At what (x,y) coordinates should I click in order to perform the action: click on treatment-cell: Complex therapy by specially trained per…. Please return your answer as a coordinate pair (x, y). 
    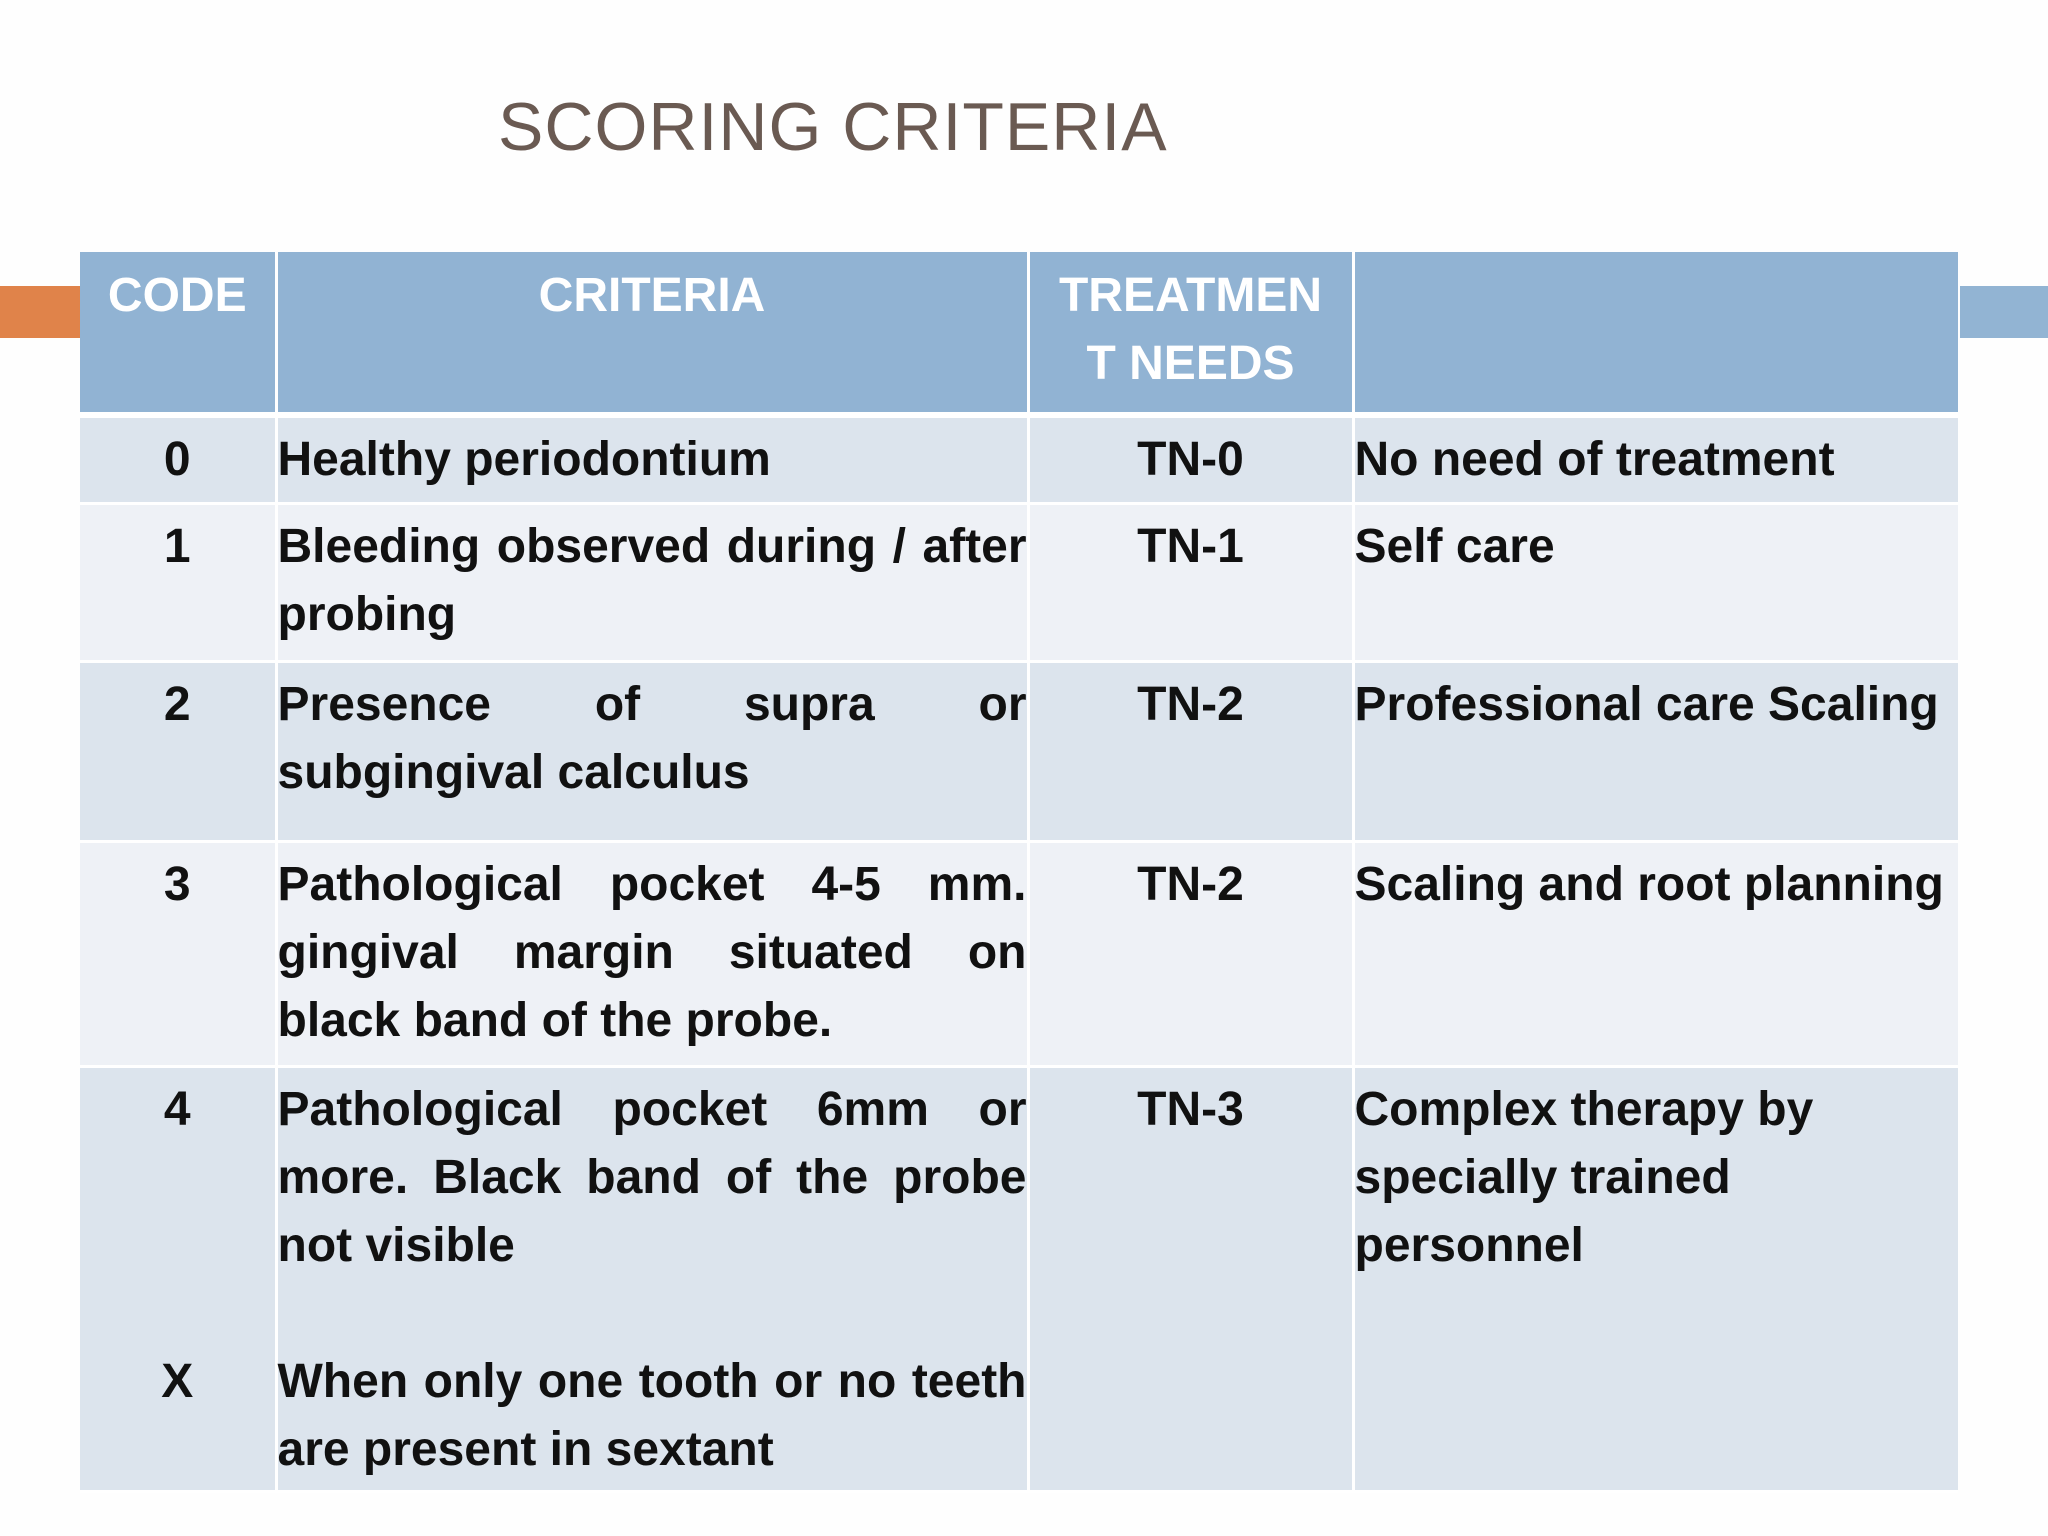
    Looking at the image, I should click on (1655, 1279).